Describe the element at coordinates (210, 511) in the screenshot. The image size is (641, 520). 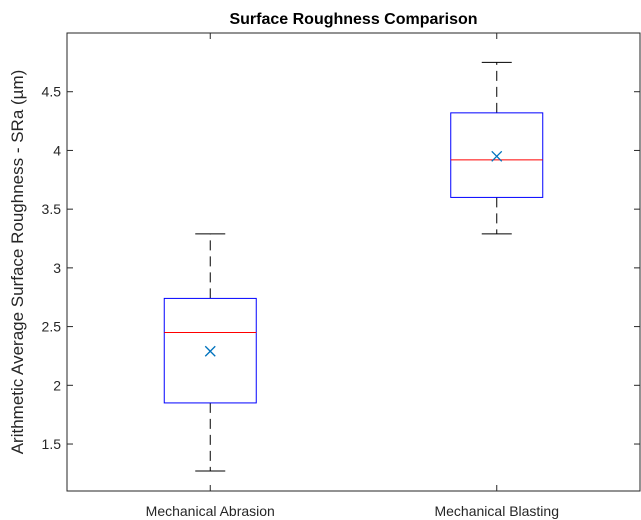
I see `x-tick-label: Mechanical Abrasion` at that location.